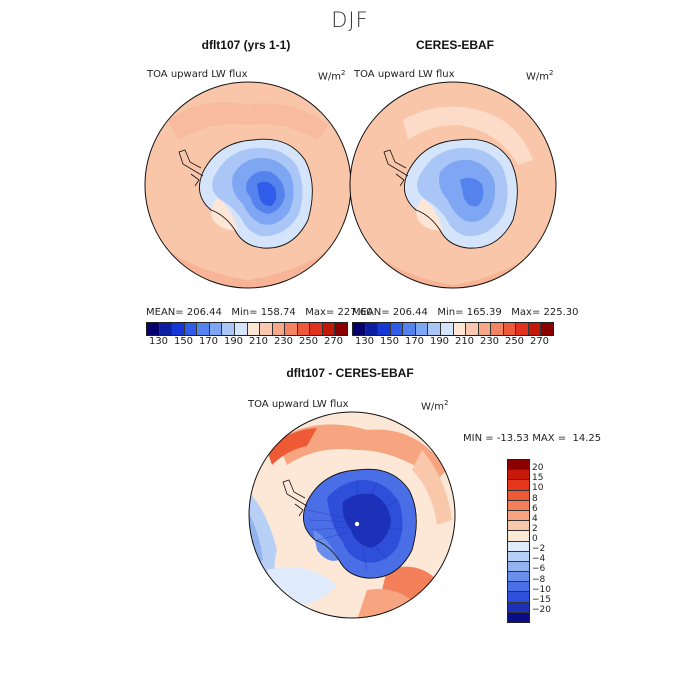  Describe the element at coordinates (435, 406) in the screenshot. I see `diff-panel-units-label: W/m2` at that location.